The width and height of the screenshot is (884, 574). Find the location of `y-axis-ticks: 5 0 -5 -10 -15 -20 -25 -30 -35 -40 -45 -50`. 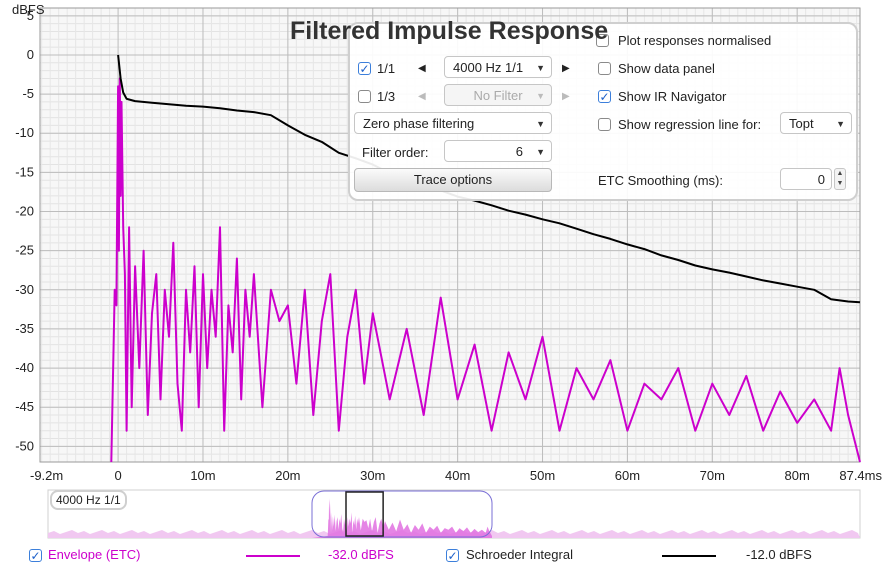

y-axis-ticks: 5 0 -5 -10 -15 -20 -25 -30 -35 -40 -45 -50 is located at coordinates (24, 231).